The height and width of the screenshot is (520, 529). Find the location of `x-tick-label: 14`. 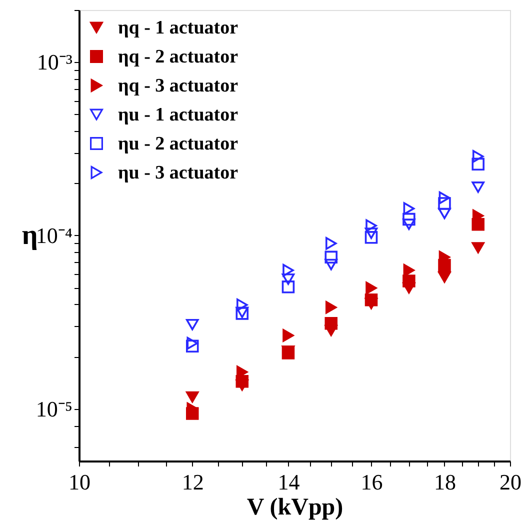

x-tick-label: 14 is located at coordinates (289, 482).